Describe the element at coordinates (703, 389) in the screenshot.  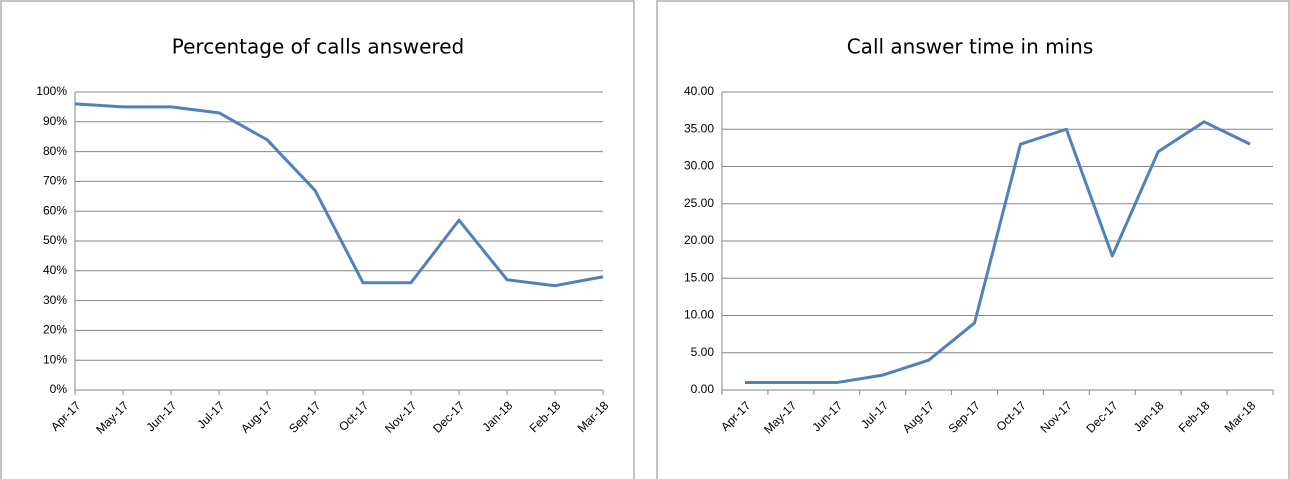
I see `y-tick-label: 0.00` at that location.